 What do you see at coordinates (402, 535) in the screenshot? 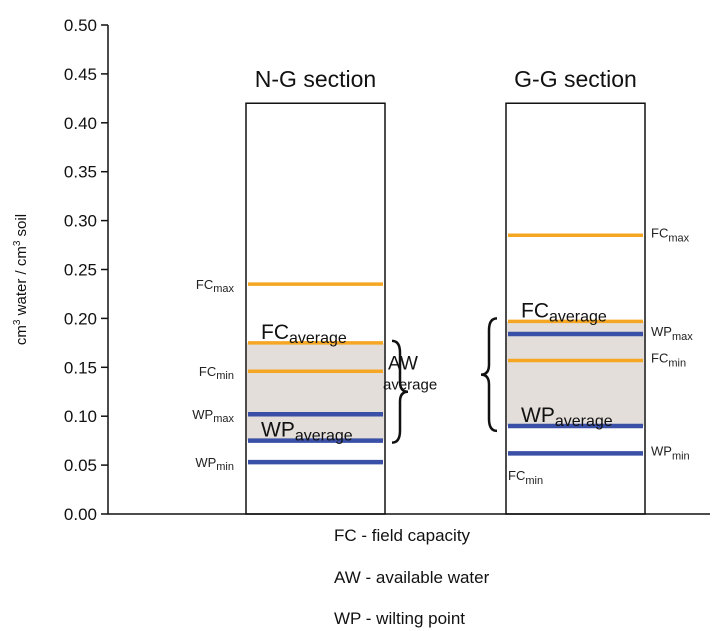
I see `legend-fc: FC - field capacity` at bounding box center [402, 535].